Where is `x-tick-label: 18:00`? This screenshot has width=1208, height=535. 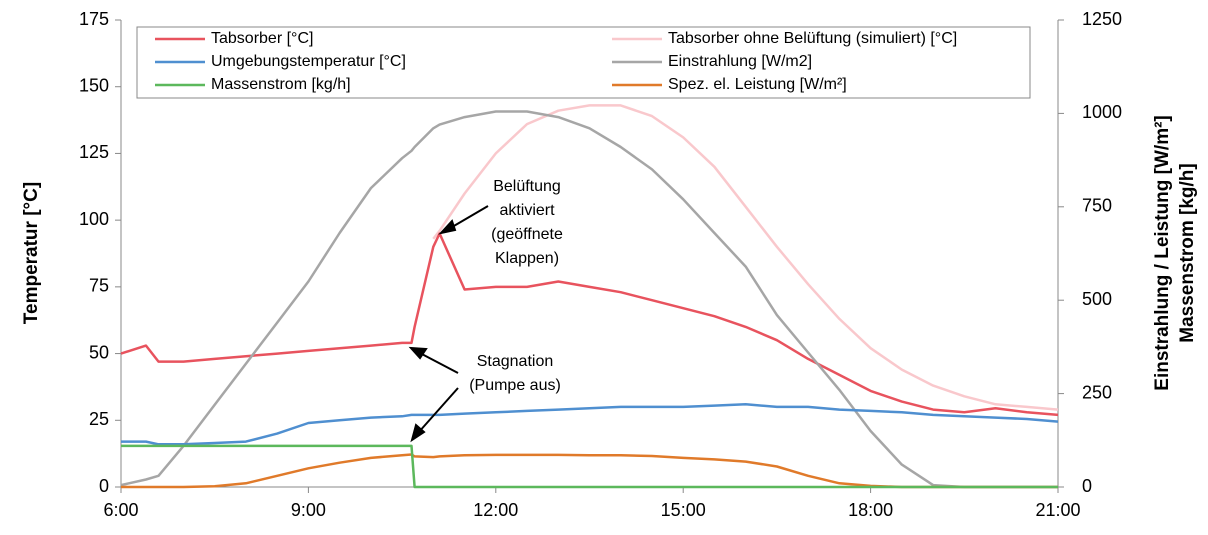 x-tick-label: 18:00 is located at coordinates (870, 510).